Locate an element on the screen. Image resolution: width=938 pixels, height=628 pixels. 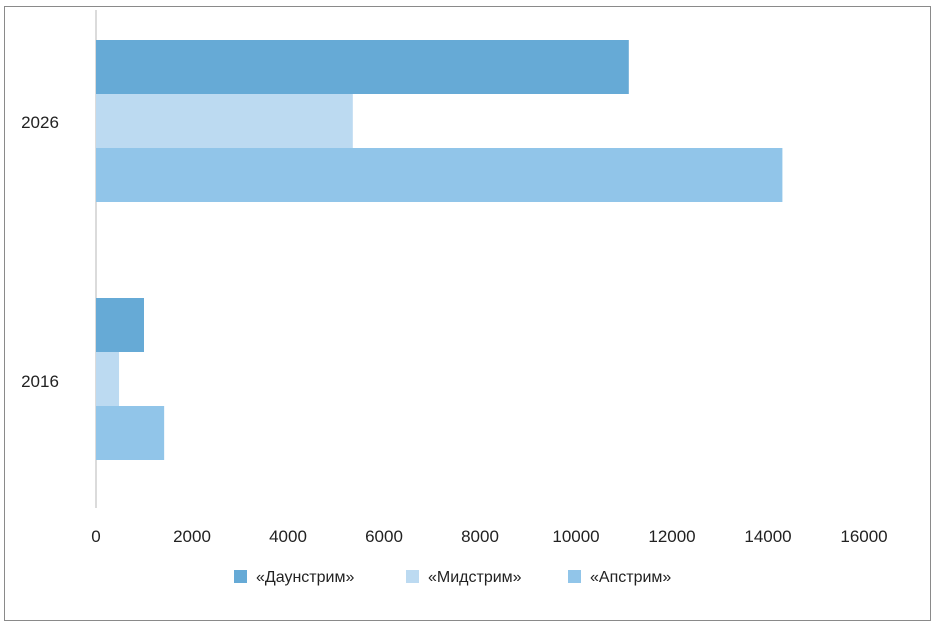
x-tick-label: 6000 is located at coordinates (384, 536).